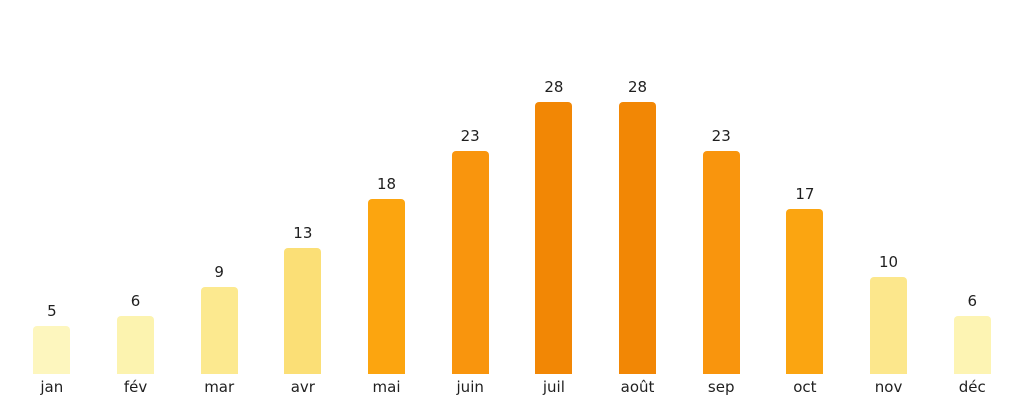 Image resolution: width=1024 pixels, height=404 pixels. Describe the element at coordinates (135, 387) in the screenshot. I see `month-label: fév` at that location.